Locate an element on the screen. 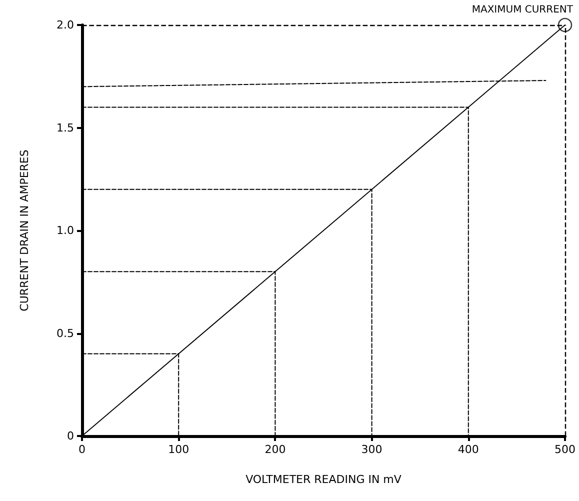 This screenshot has height=501, width=579. x-tick-label: 0 is located at coordinates (82, 449).